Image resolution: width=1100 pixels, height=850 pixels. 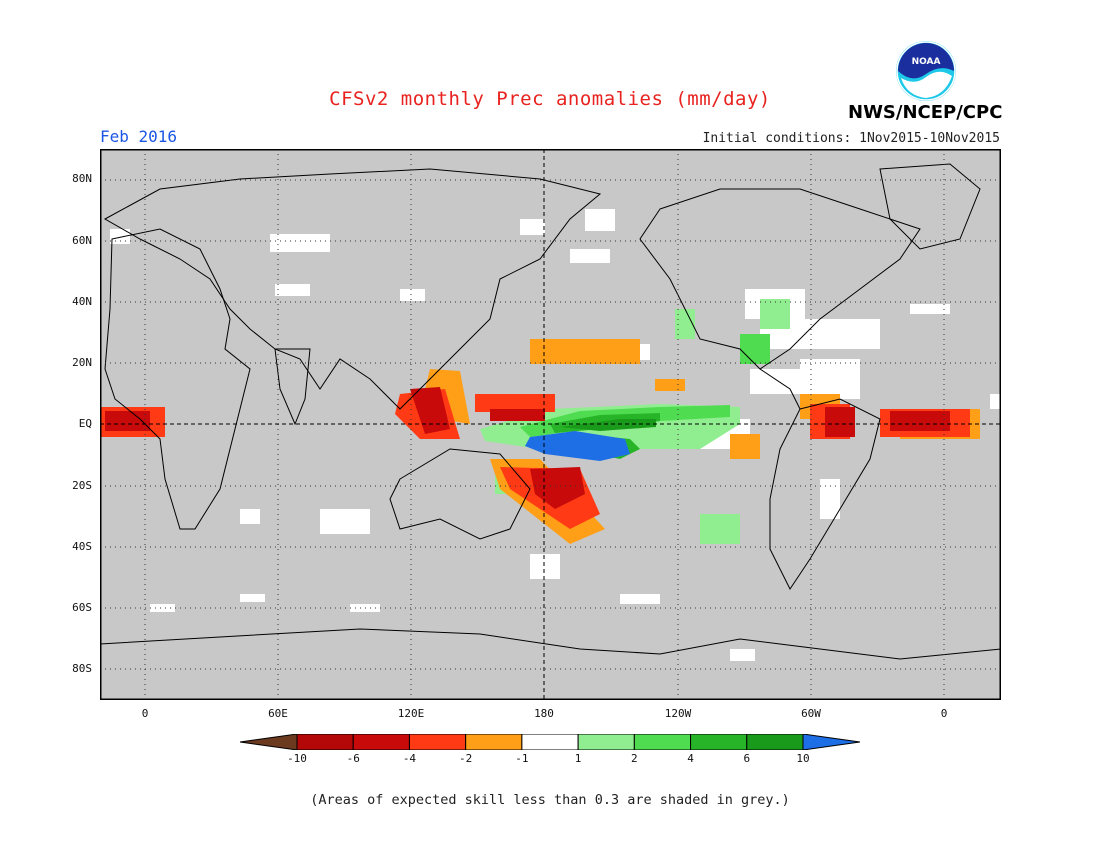 I want to click on svg-text: NOAA, so click(x=926, y=62).